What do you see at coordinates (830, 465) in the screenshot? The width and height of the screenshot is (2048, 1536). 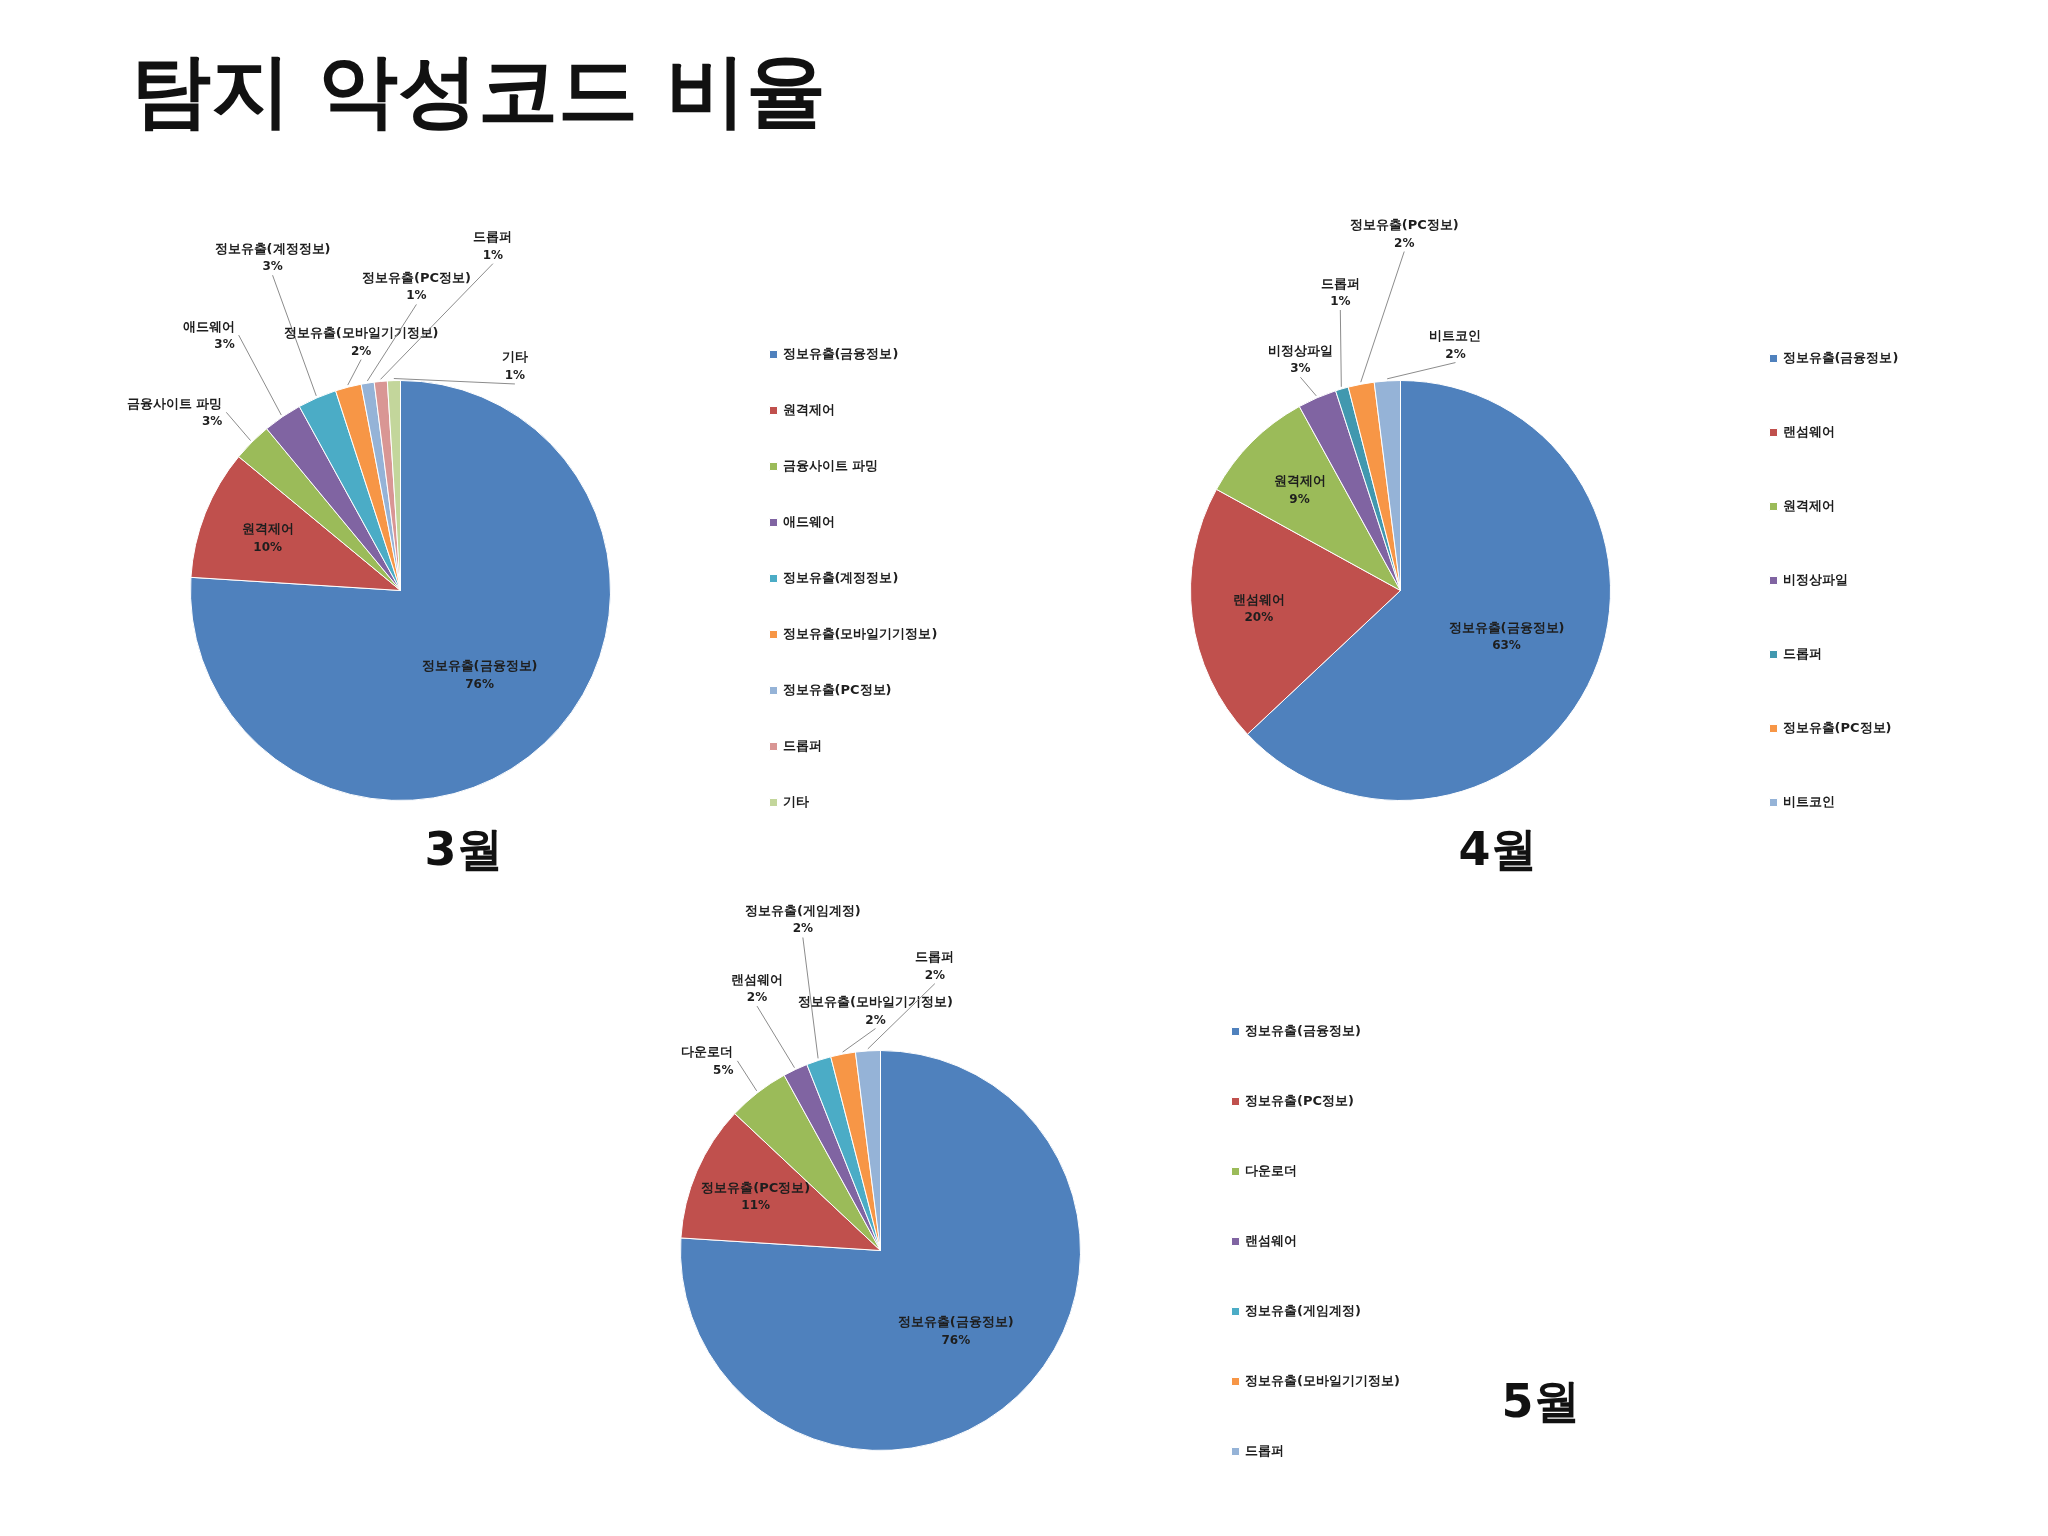 I see `legend-label: 금융사이트 파밍` at bounding box center [830, 465].